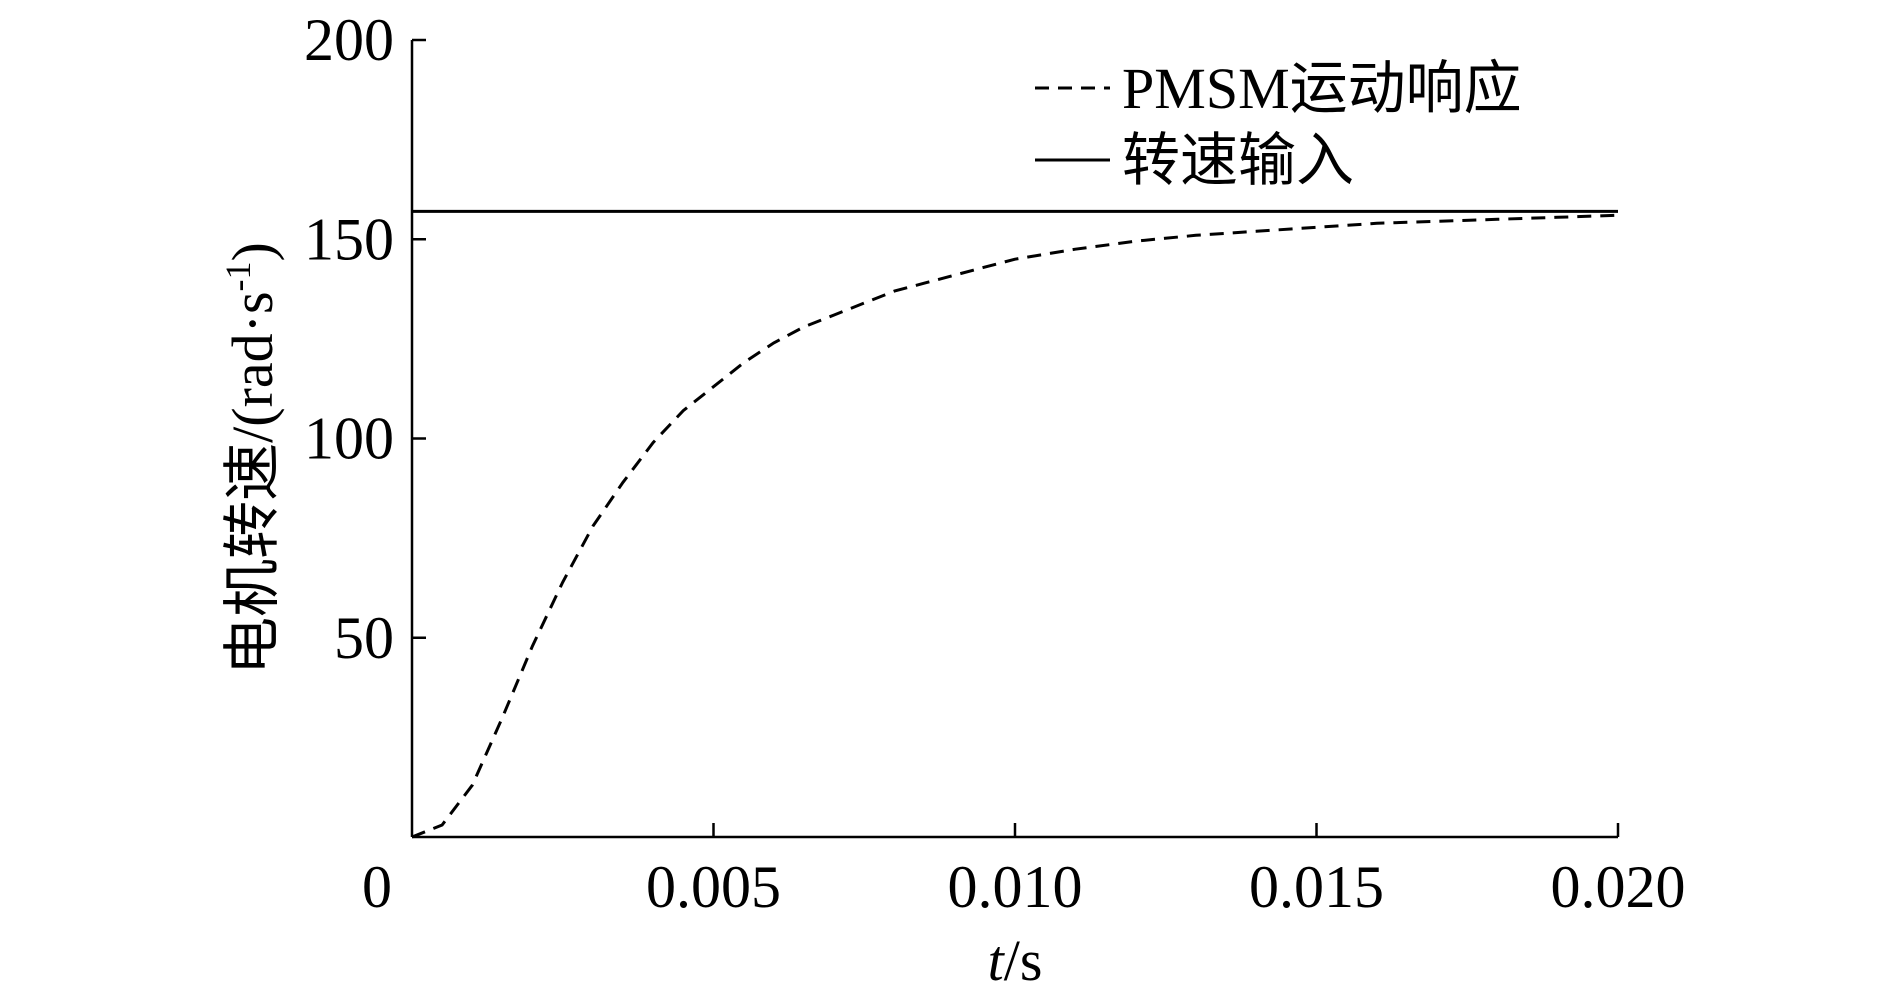  Describe the element at coordinates (1023, 960) in the screenshot. I see `x-axis-label-unit: /s` at that location.